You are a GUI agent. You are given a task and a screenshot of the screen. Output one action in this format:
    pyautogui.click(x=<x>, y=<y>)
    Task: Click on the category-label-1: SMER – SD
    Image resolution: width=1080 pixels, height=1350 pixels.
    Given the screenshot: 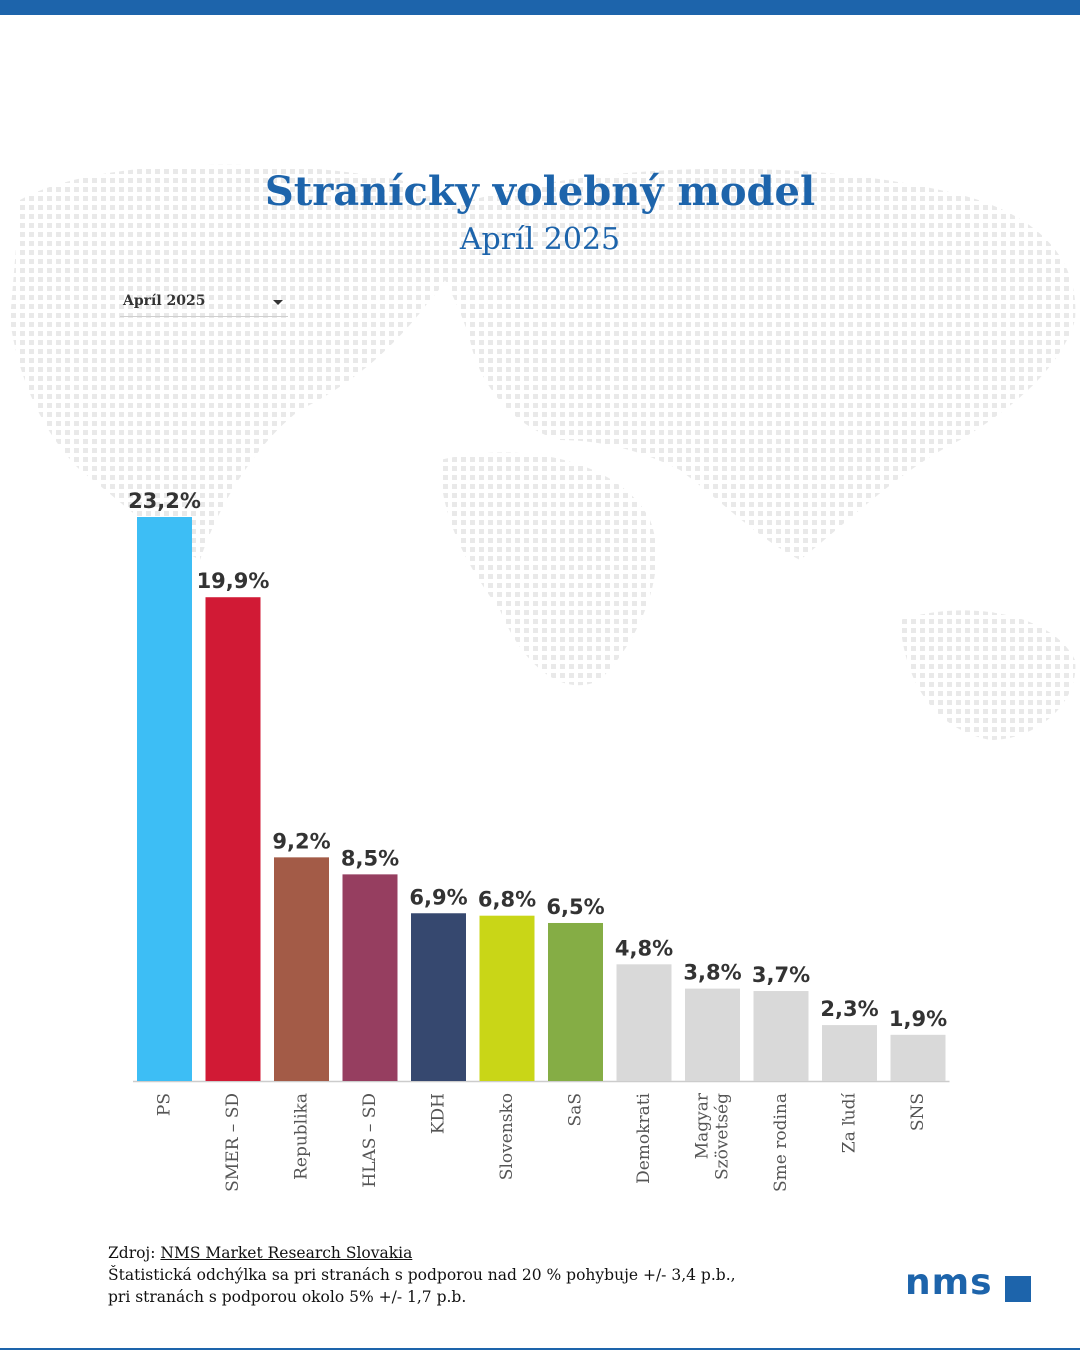 What is the action you would take?
    pyautogui.click(x=233, y=1142)
    